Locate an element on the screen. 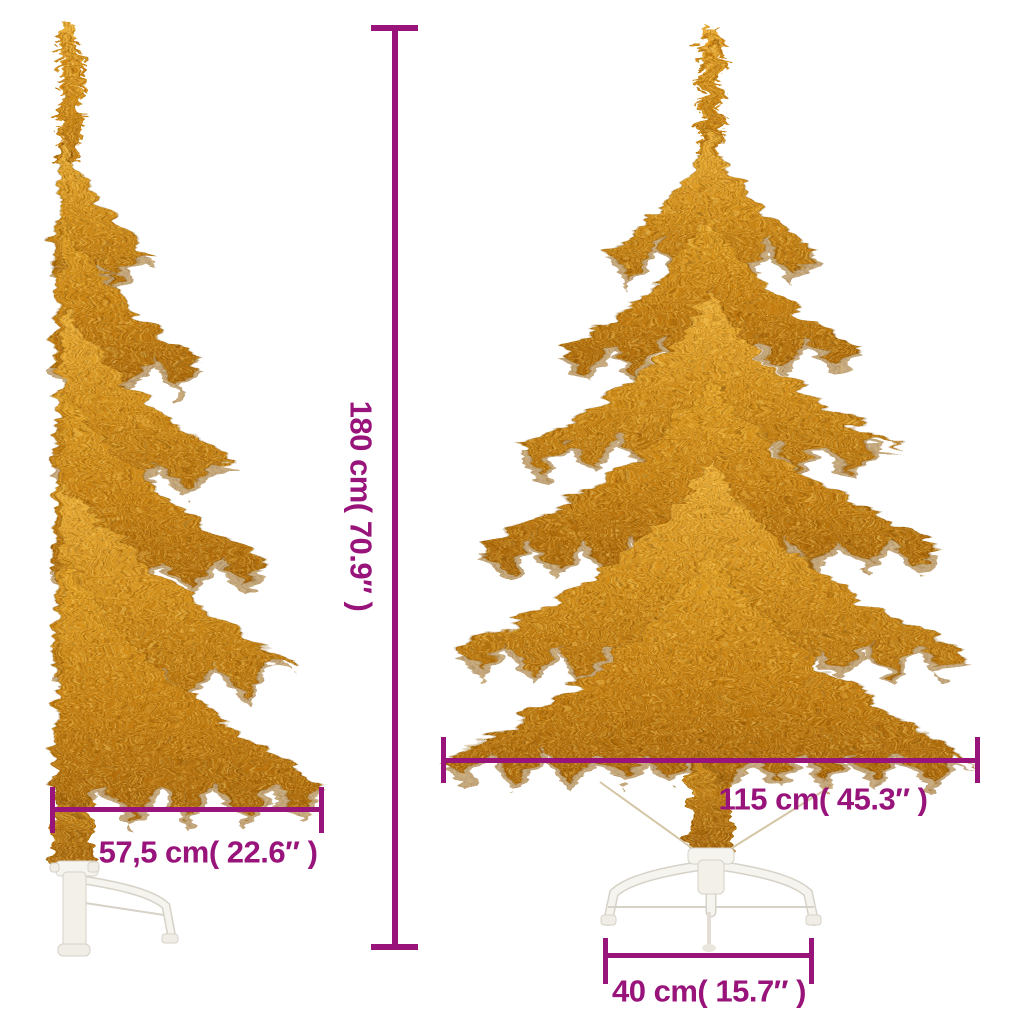  width-dimension-label: 115 cm( 45.3″ ) is located at coordinates (823, 799).